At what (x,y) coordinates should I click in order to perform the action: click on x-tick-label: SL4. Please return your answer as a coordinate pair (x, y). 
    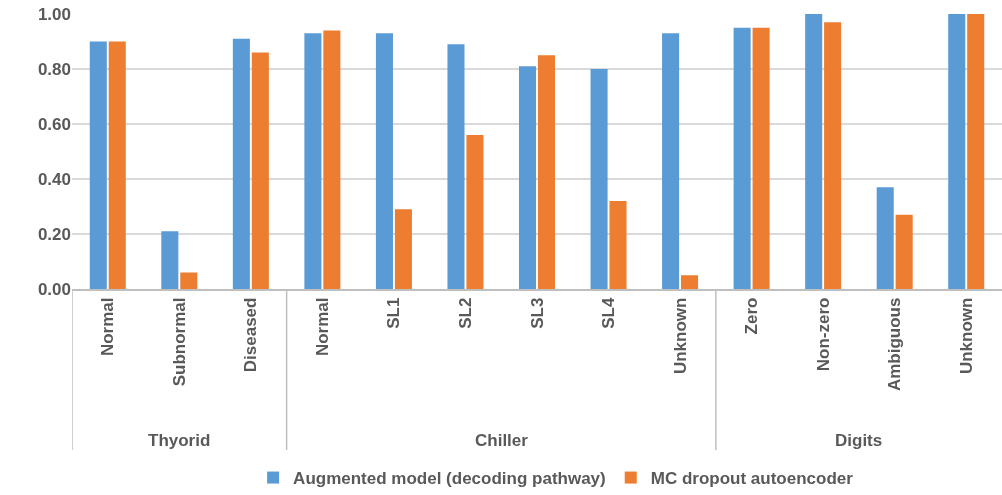
    Looking at the image, I should click on (609, 313).